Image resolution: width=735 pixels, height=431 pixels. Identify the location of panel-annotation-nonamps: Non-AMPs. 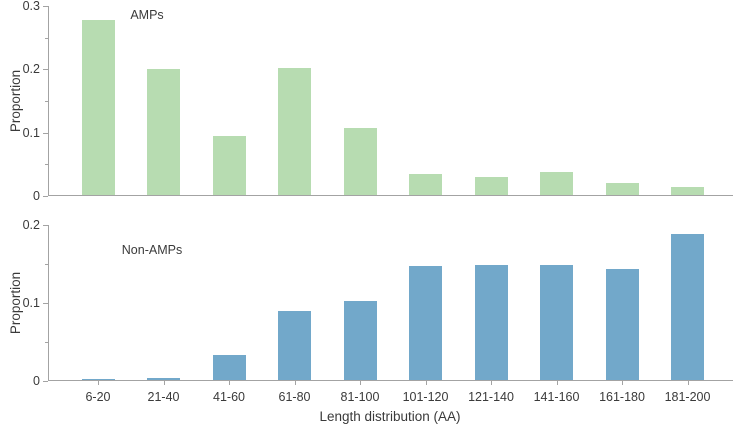
(152, 250).